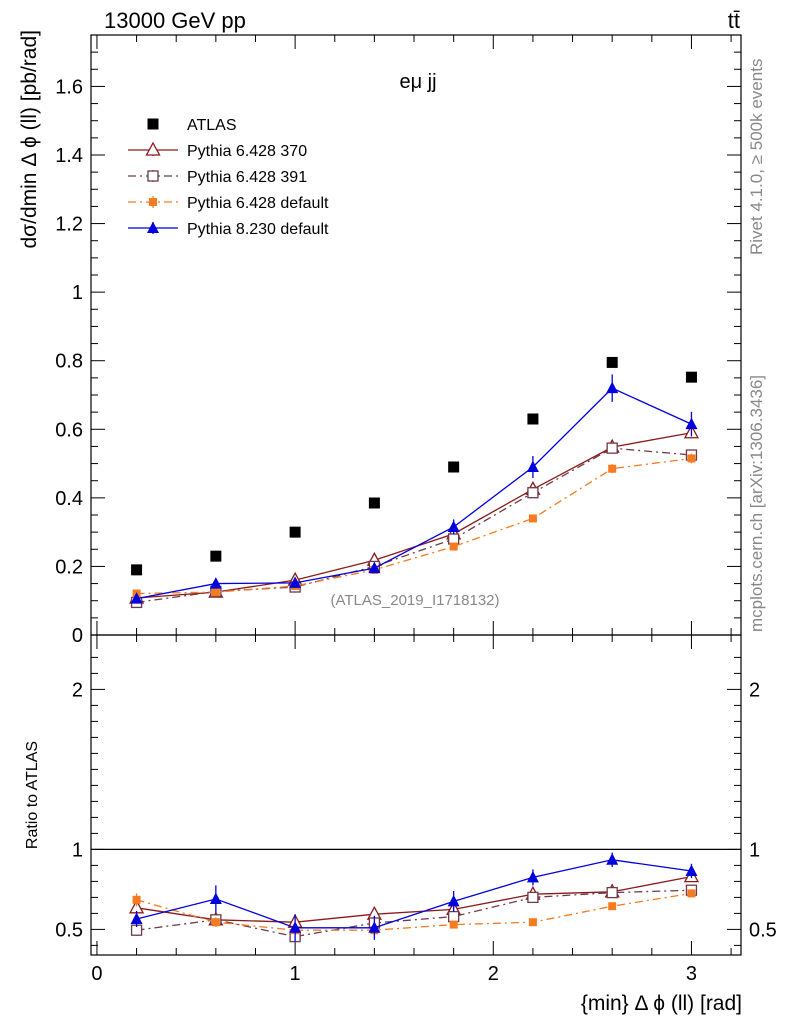 The image size is (786, 1024). What do you see at coordinates (414, 600) in the screenshot?
I see `analysis-watermark: (ATLAS_2019_I1718132)` at bounding box center [414, 600].